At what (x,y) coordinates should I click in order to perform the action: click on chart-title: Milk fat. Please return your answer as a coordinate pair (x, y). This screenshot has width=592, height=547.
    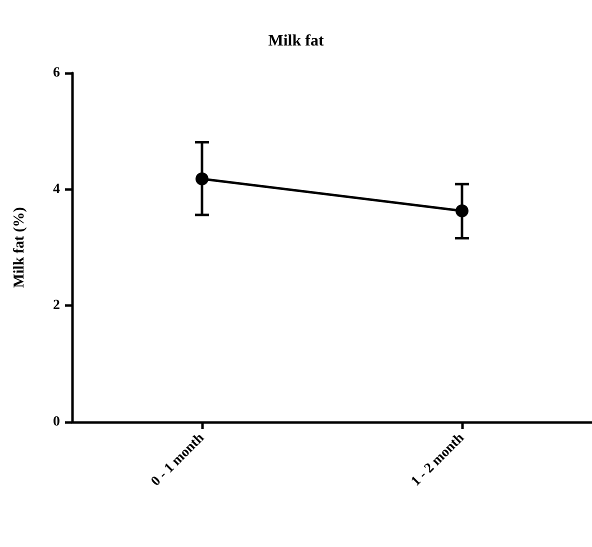
    Looking at the image, I should click on (296, 41).